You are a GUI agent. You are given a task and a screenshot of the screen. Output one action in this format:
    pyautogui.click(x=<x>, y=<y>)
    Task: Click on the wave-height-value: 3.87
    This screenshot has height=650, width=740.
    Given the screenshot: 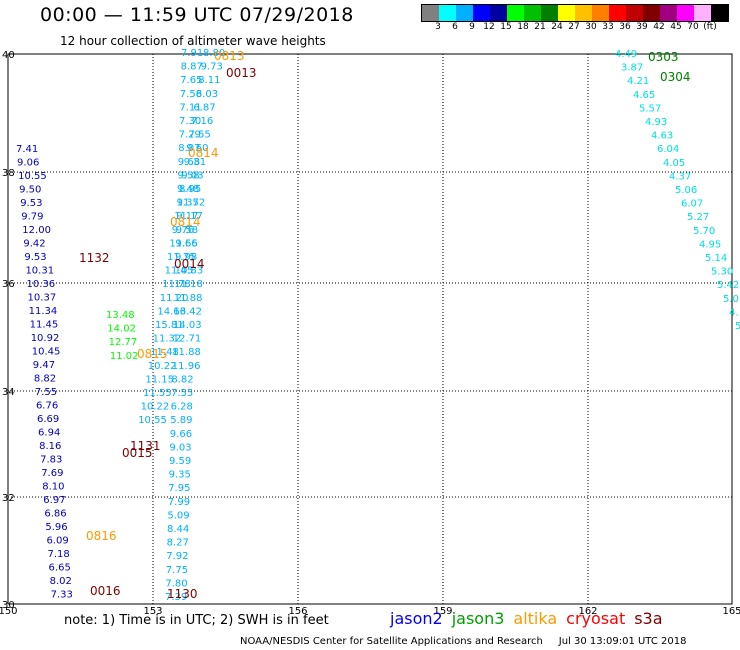 What is the action you would take?
    pyautogui.click(x=632, y=68)
    